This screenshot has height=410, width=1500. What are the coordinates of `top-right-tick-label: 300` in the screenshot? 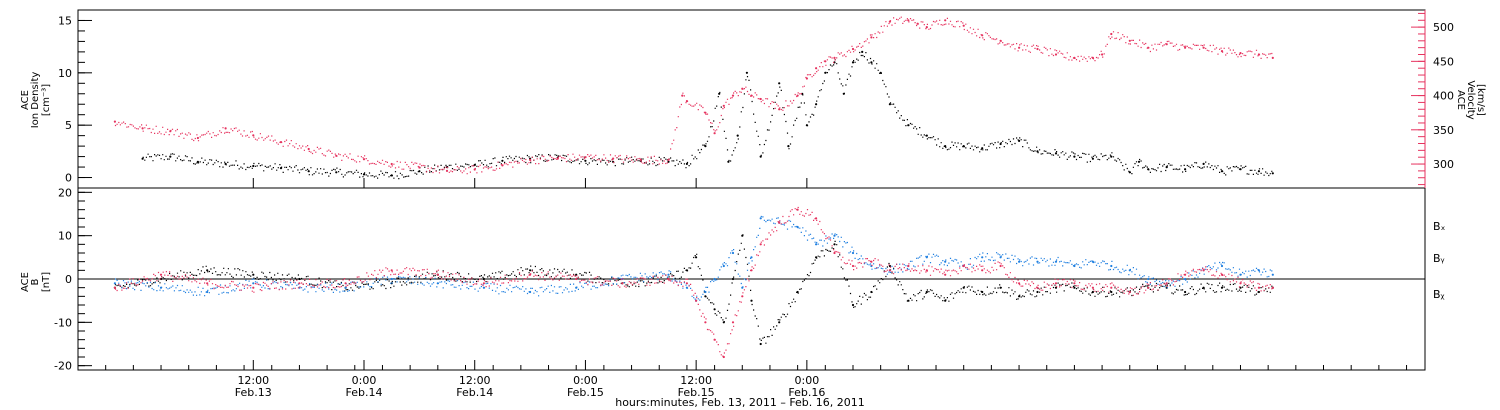 It's located at (1443, 164).